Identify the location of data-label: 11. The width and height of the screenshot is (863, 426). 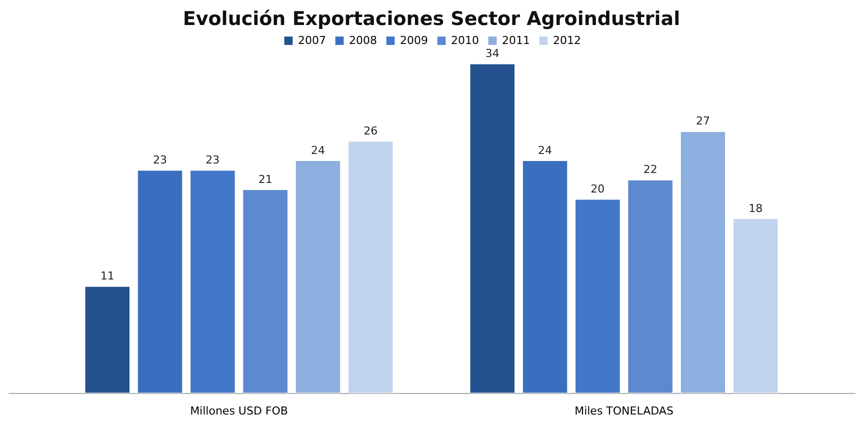
(107, 276).